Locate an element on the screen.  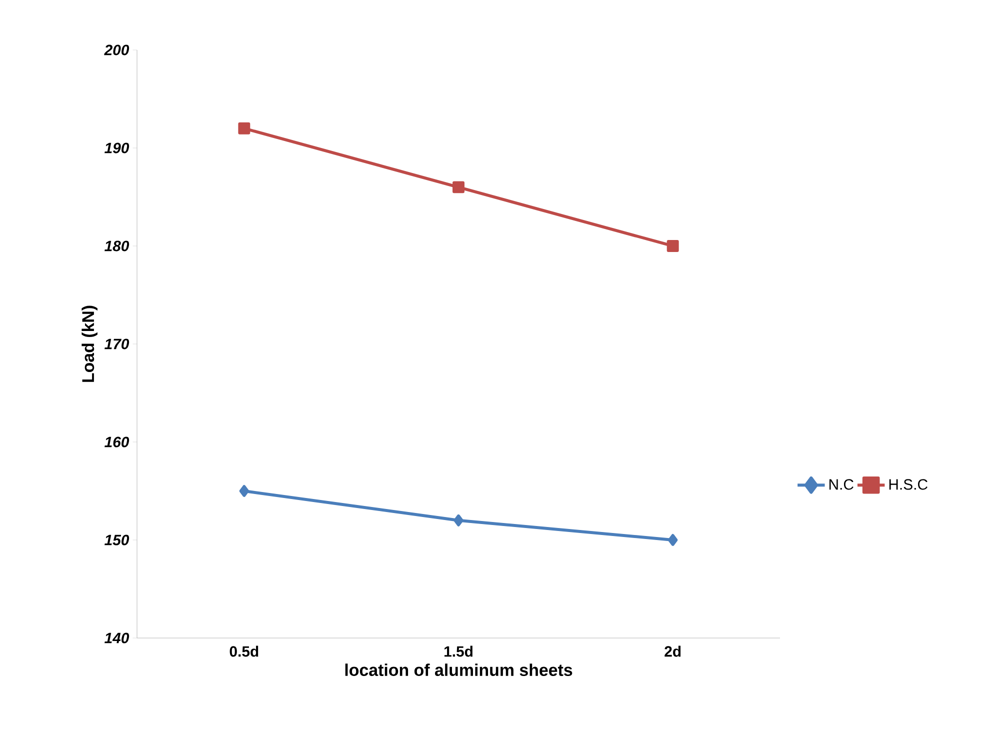
x-tick-label: 0.5d is located at coordinates (244, 651).